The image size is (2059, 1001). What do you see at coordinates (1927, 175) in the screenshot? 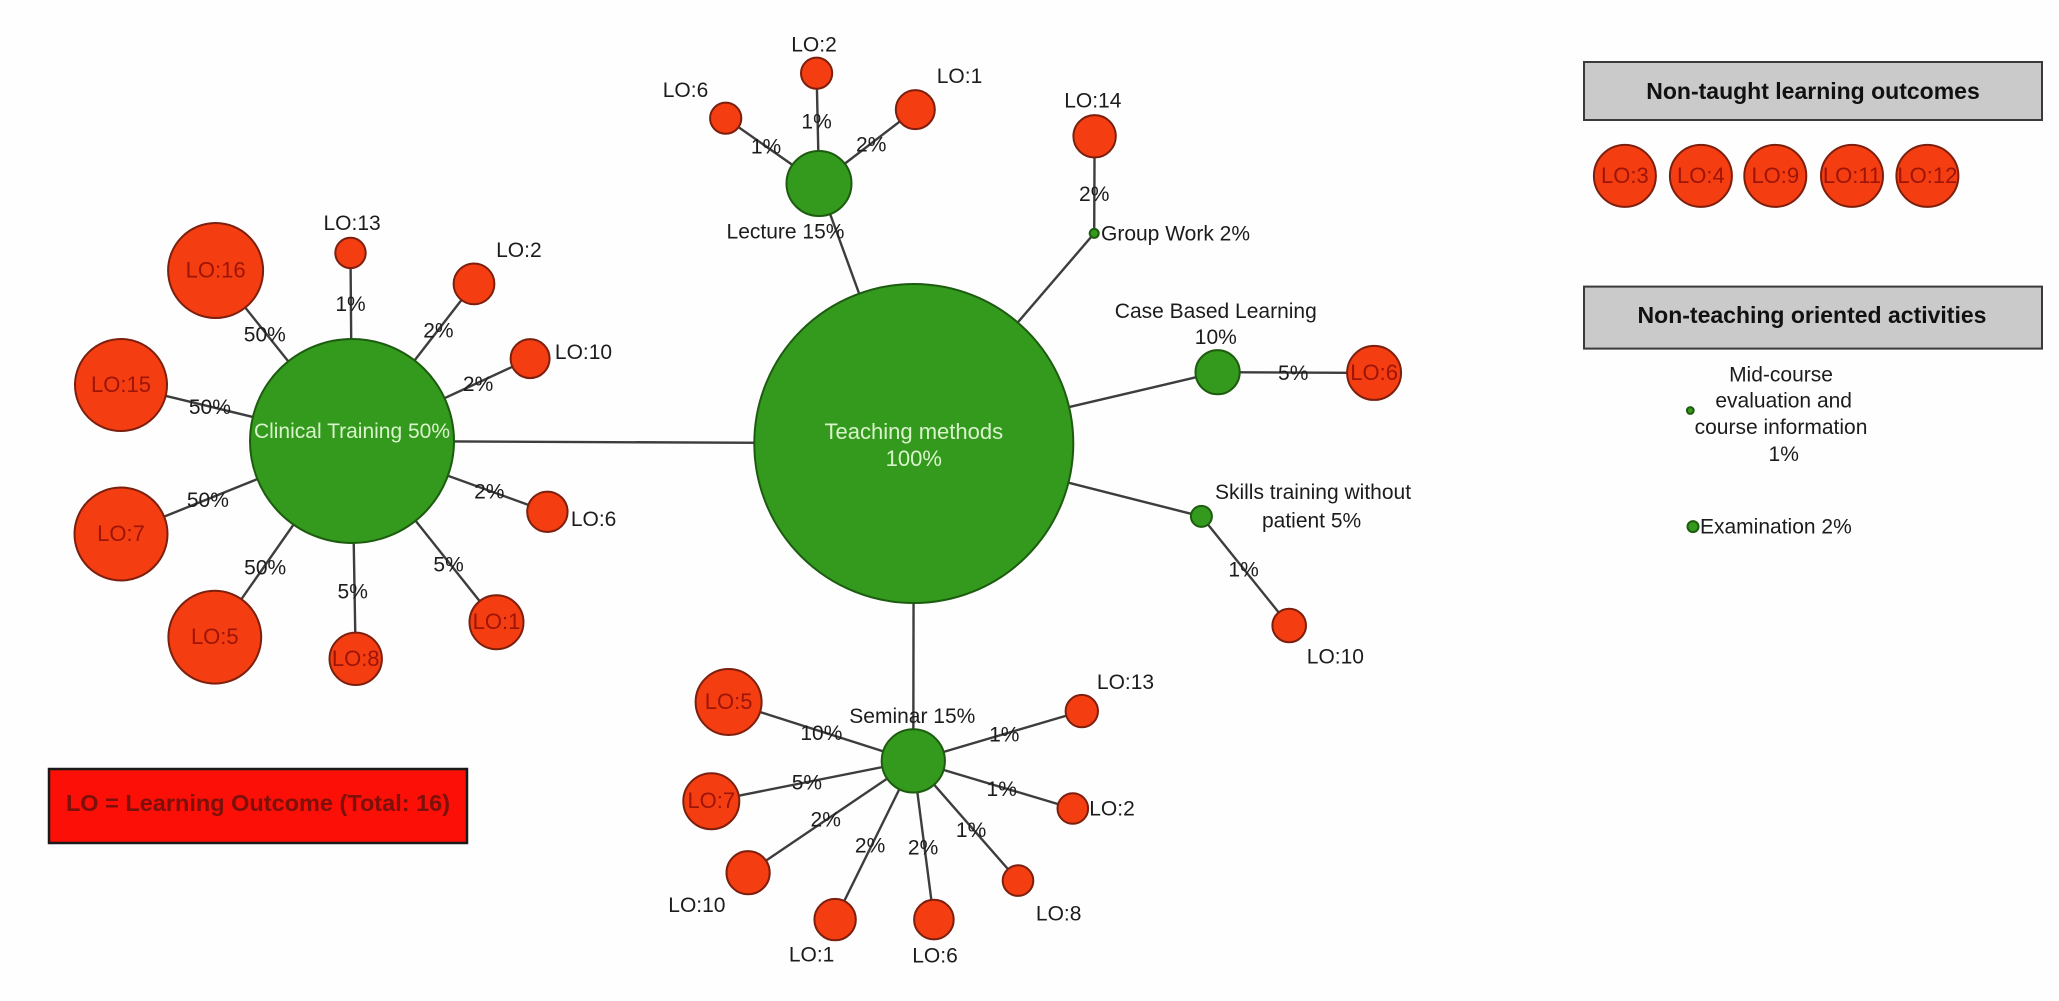
I see `svg-text: LO:12` at bounding box center [1927, 175].